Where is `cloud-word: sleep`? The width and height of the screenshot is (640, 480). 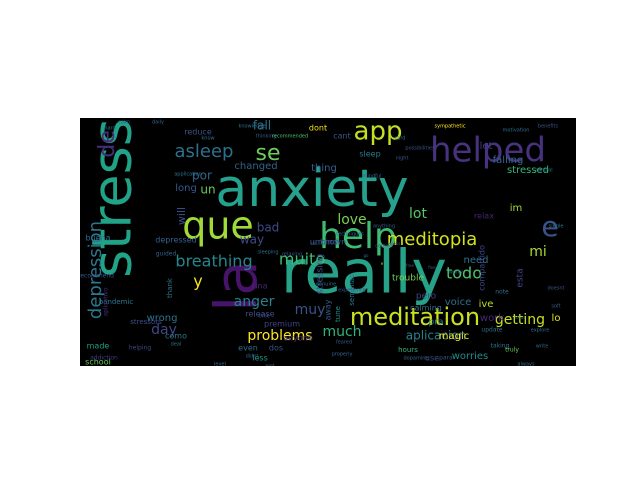
cloud-word: sleep is located at coordinates (369, 154).